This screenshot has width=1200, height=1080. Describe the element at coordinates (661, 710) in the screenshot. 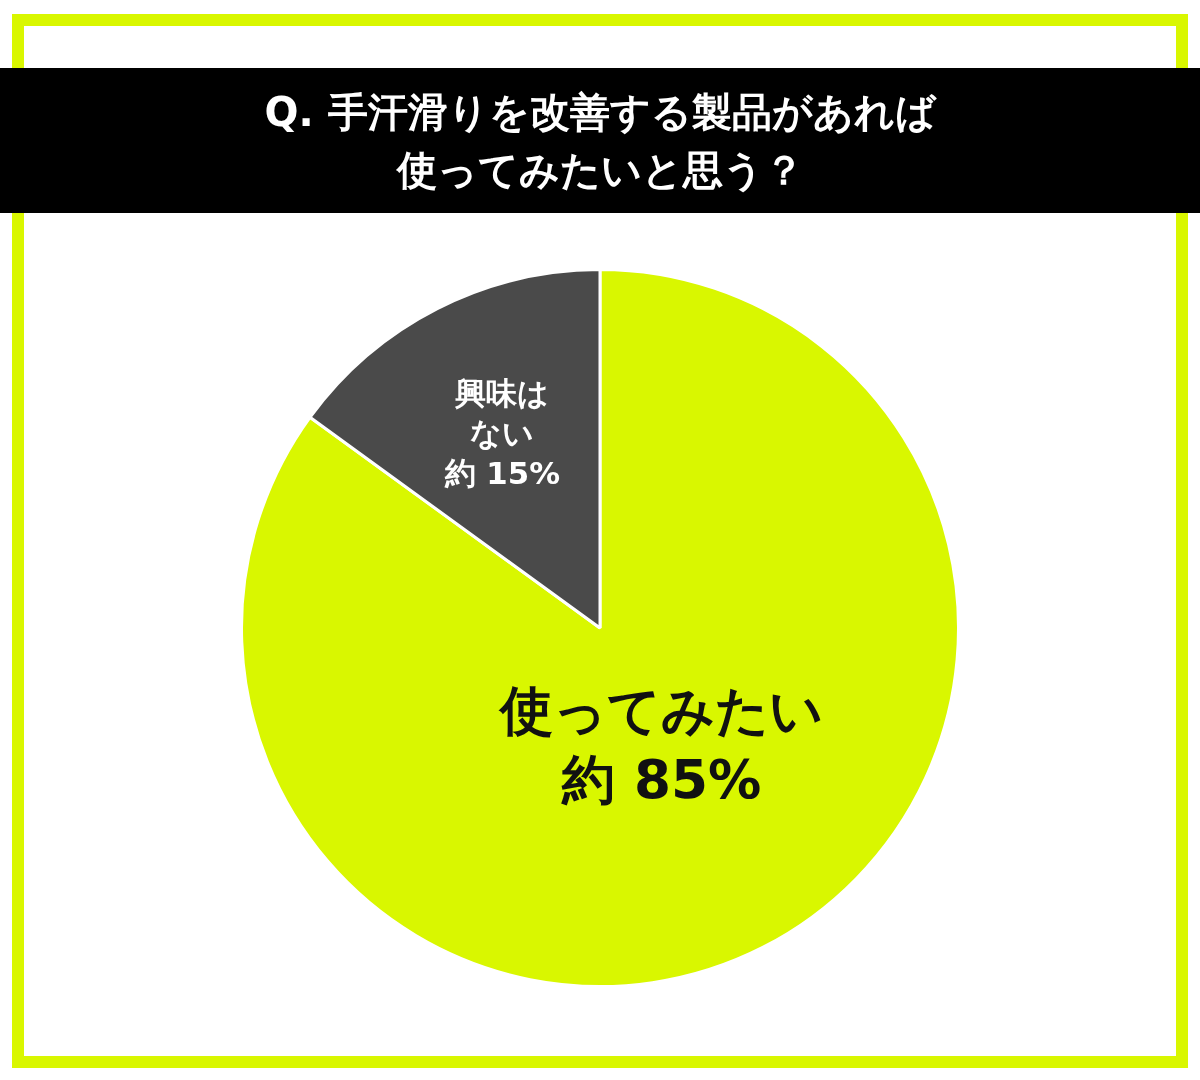

I see `slice-label: 使ってみたい` at that location.